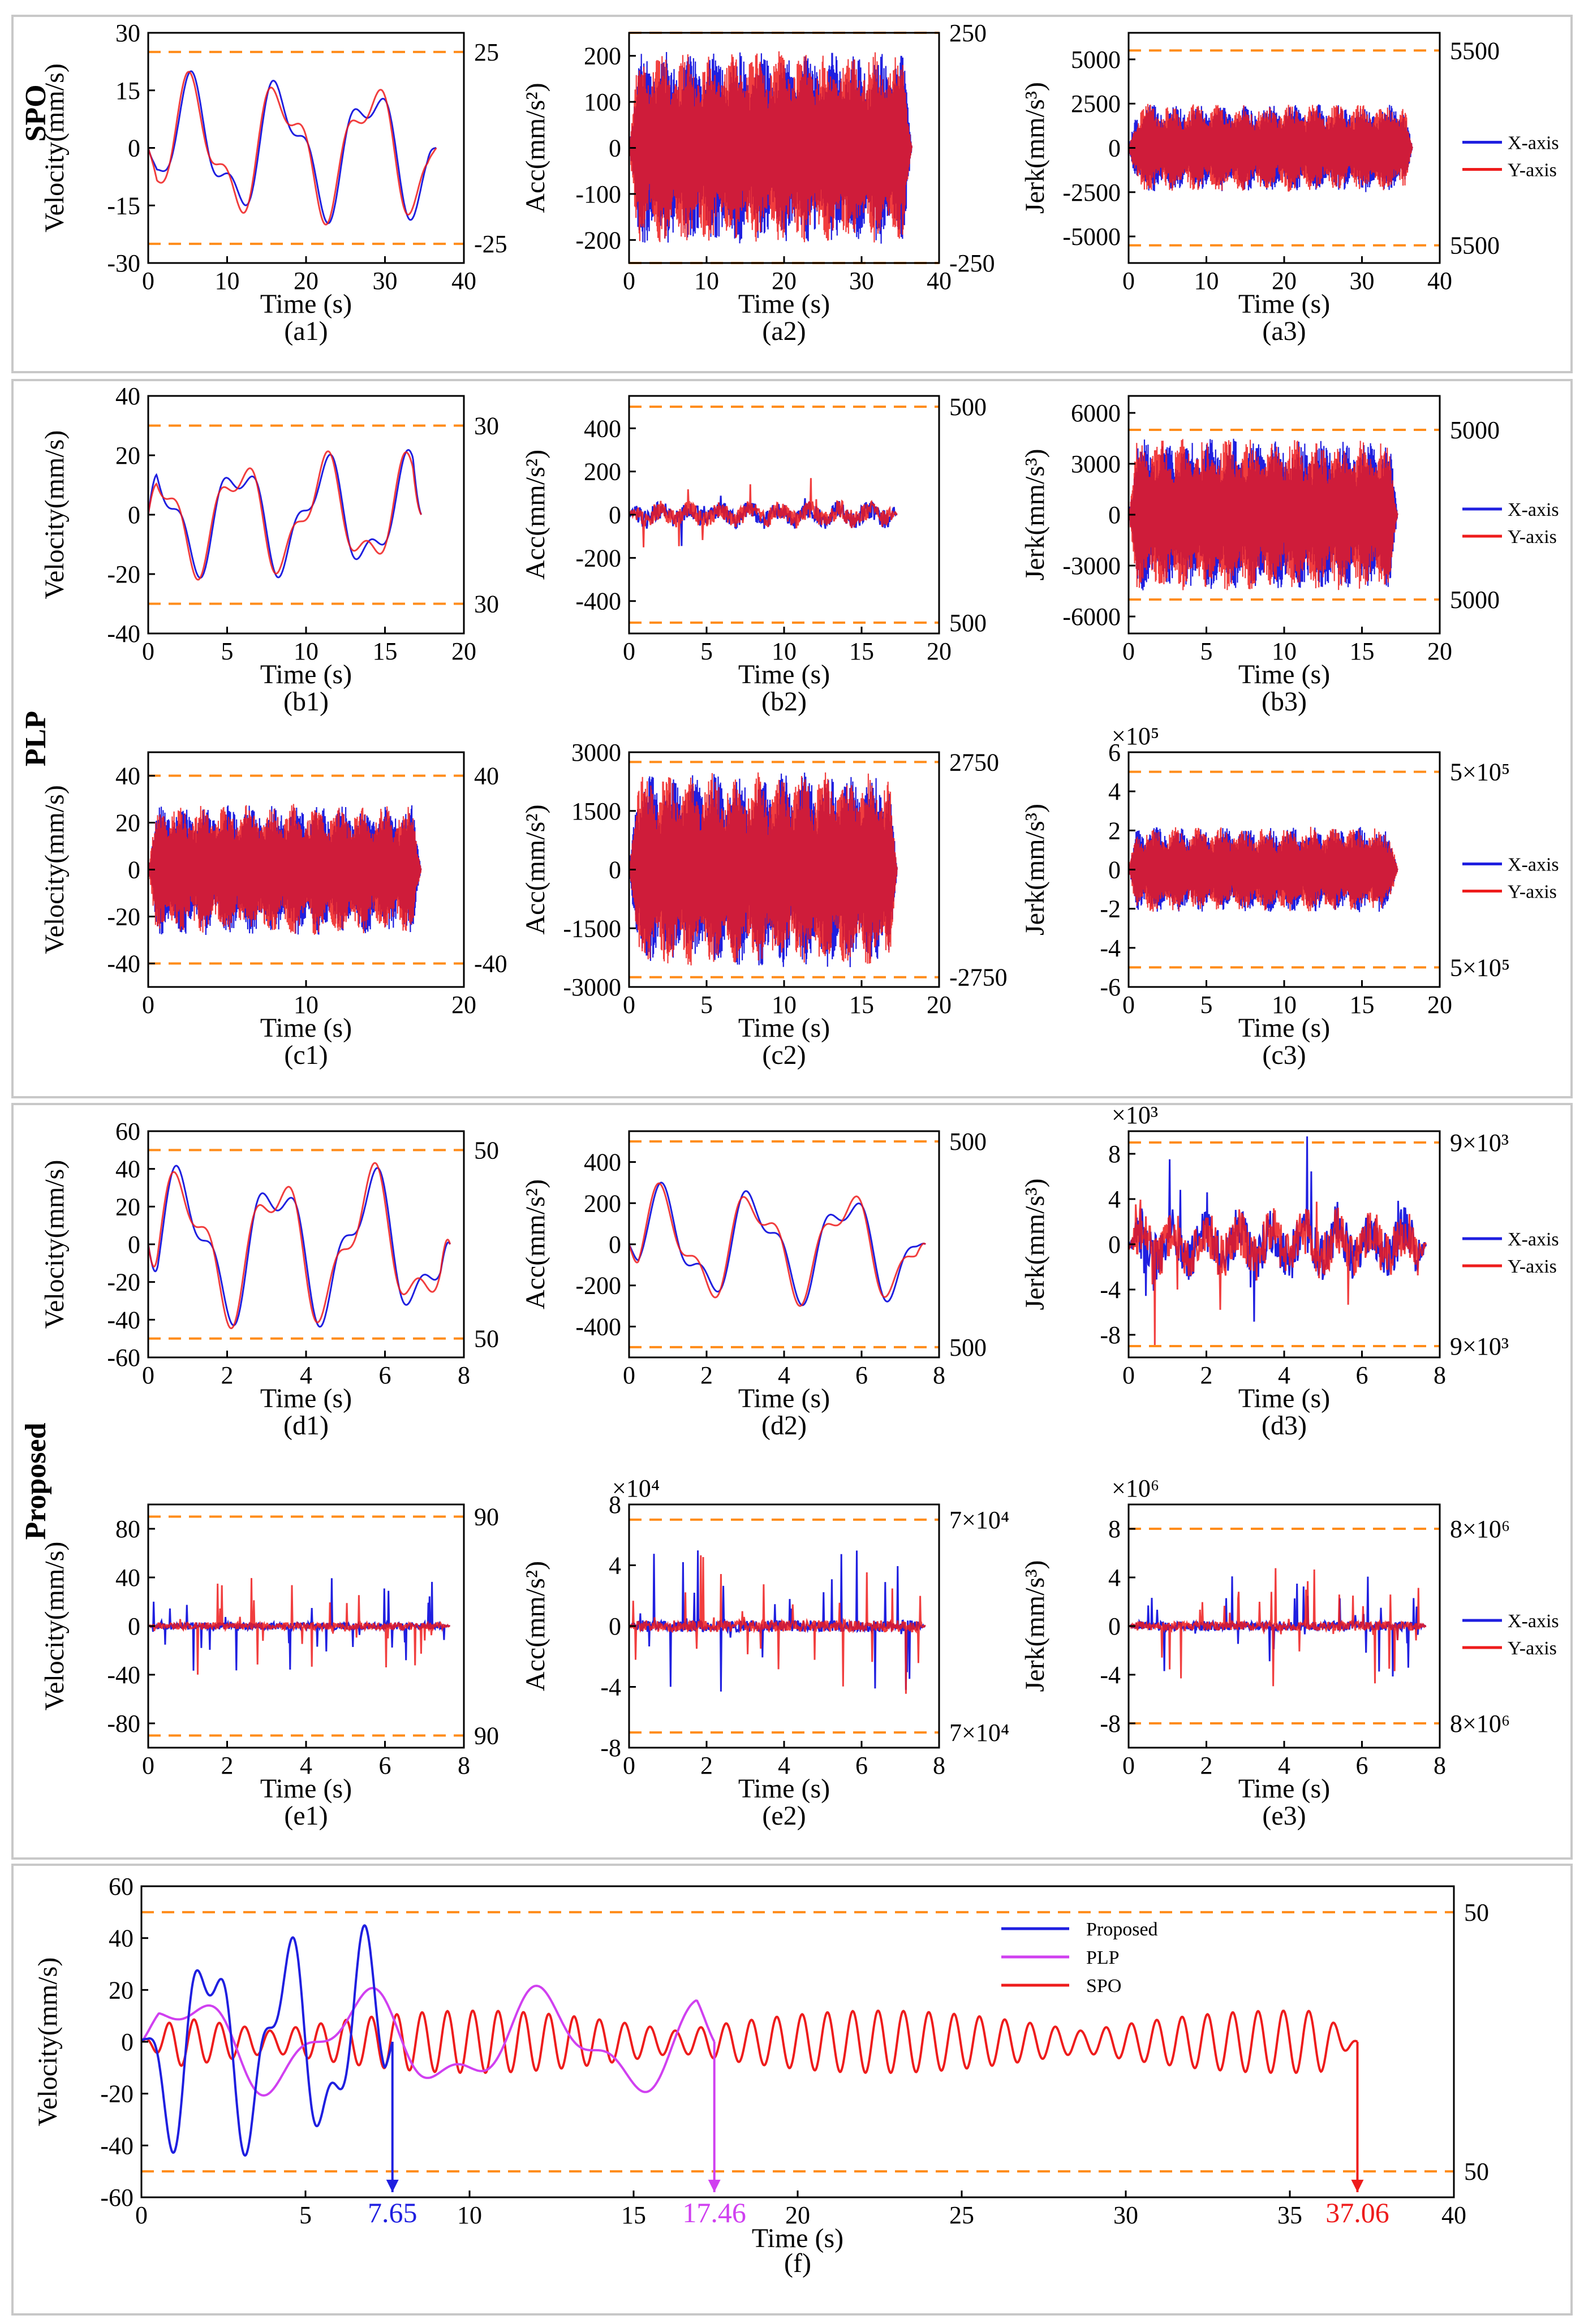 This screenshot has width=1584, height=2324. What do you see at coordinates (36, 112) in the screenshot?
I see `section-label: SPO` at bounding box center [36, 112].